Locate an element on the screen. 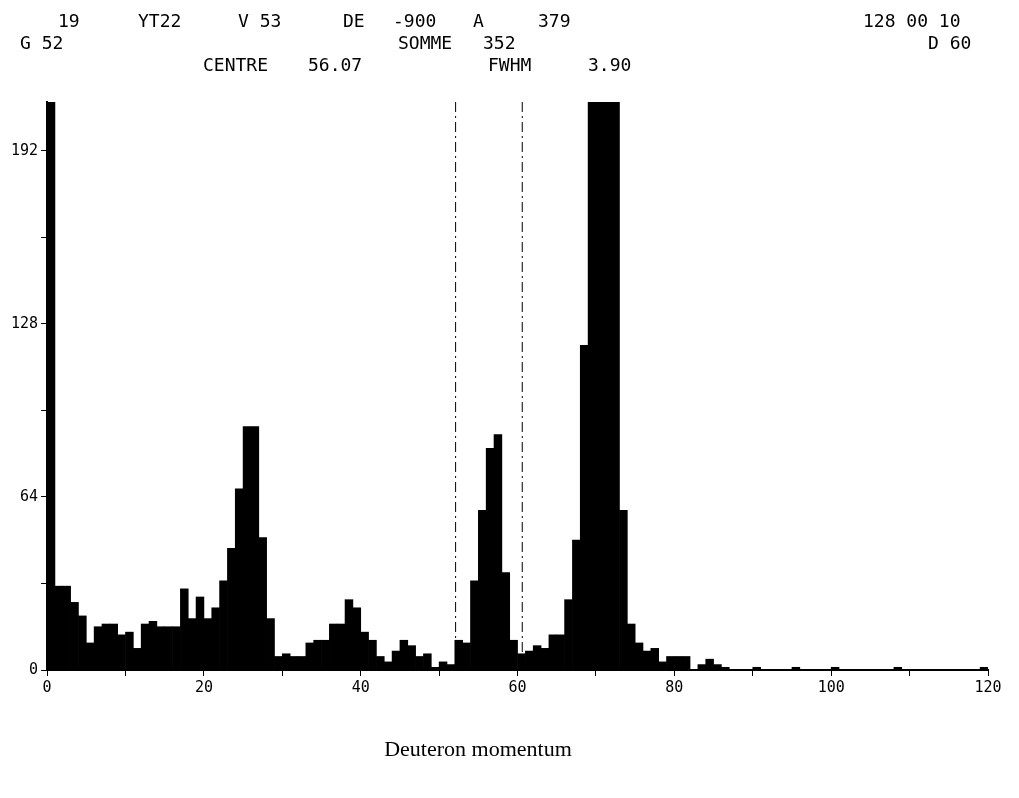 This screenshot has height=798, width=1019. text: 379 is located at coordinates (554, 20).